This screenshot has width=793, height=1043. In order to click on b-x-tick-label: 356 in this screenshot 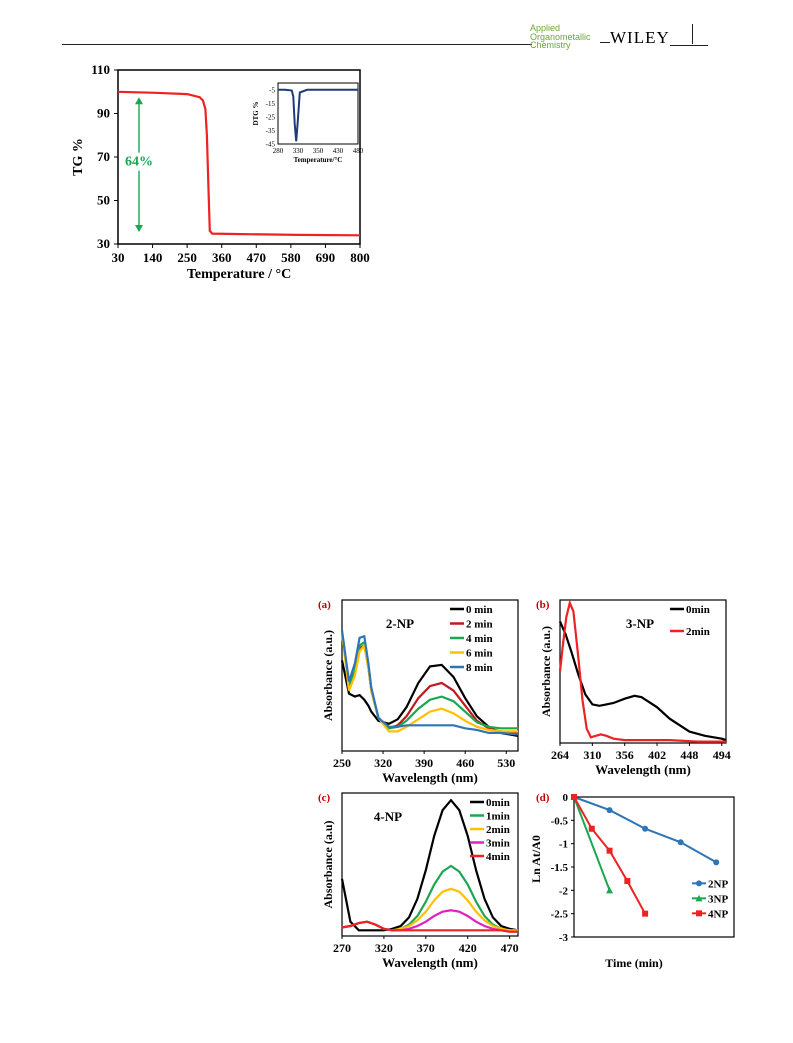, I will do `click(625, 755)`.